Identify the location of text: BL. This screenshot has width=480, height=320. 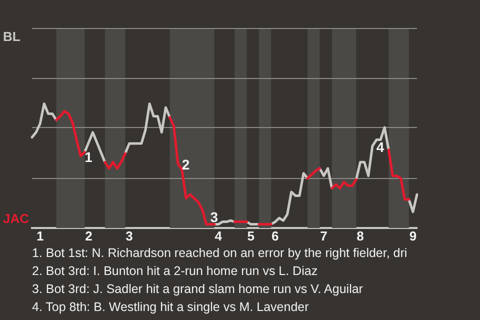
(11, 36).